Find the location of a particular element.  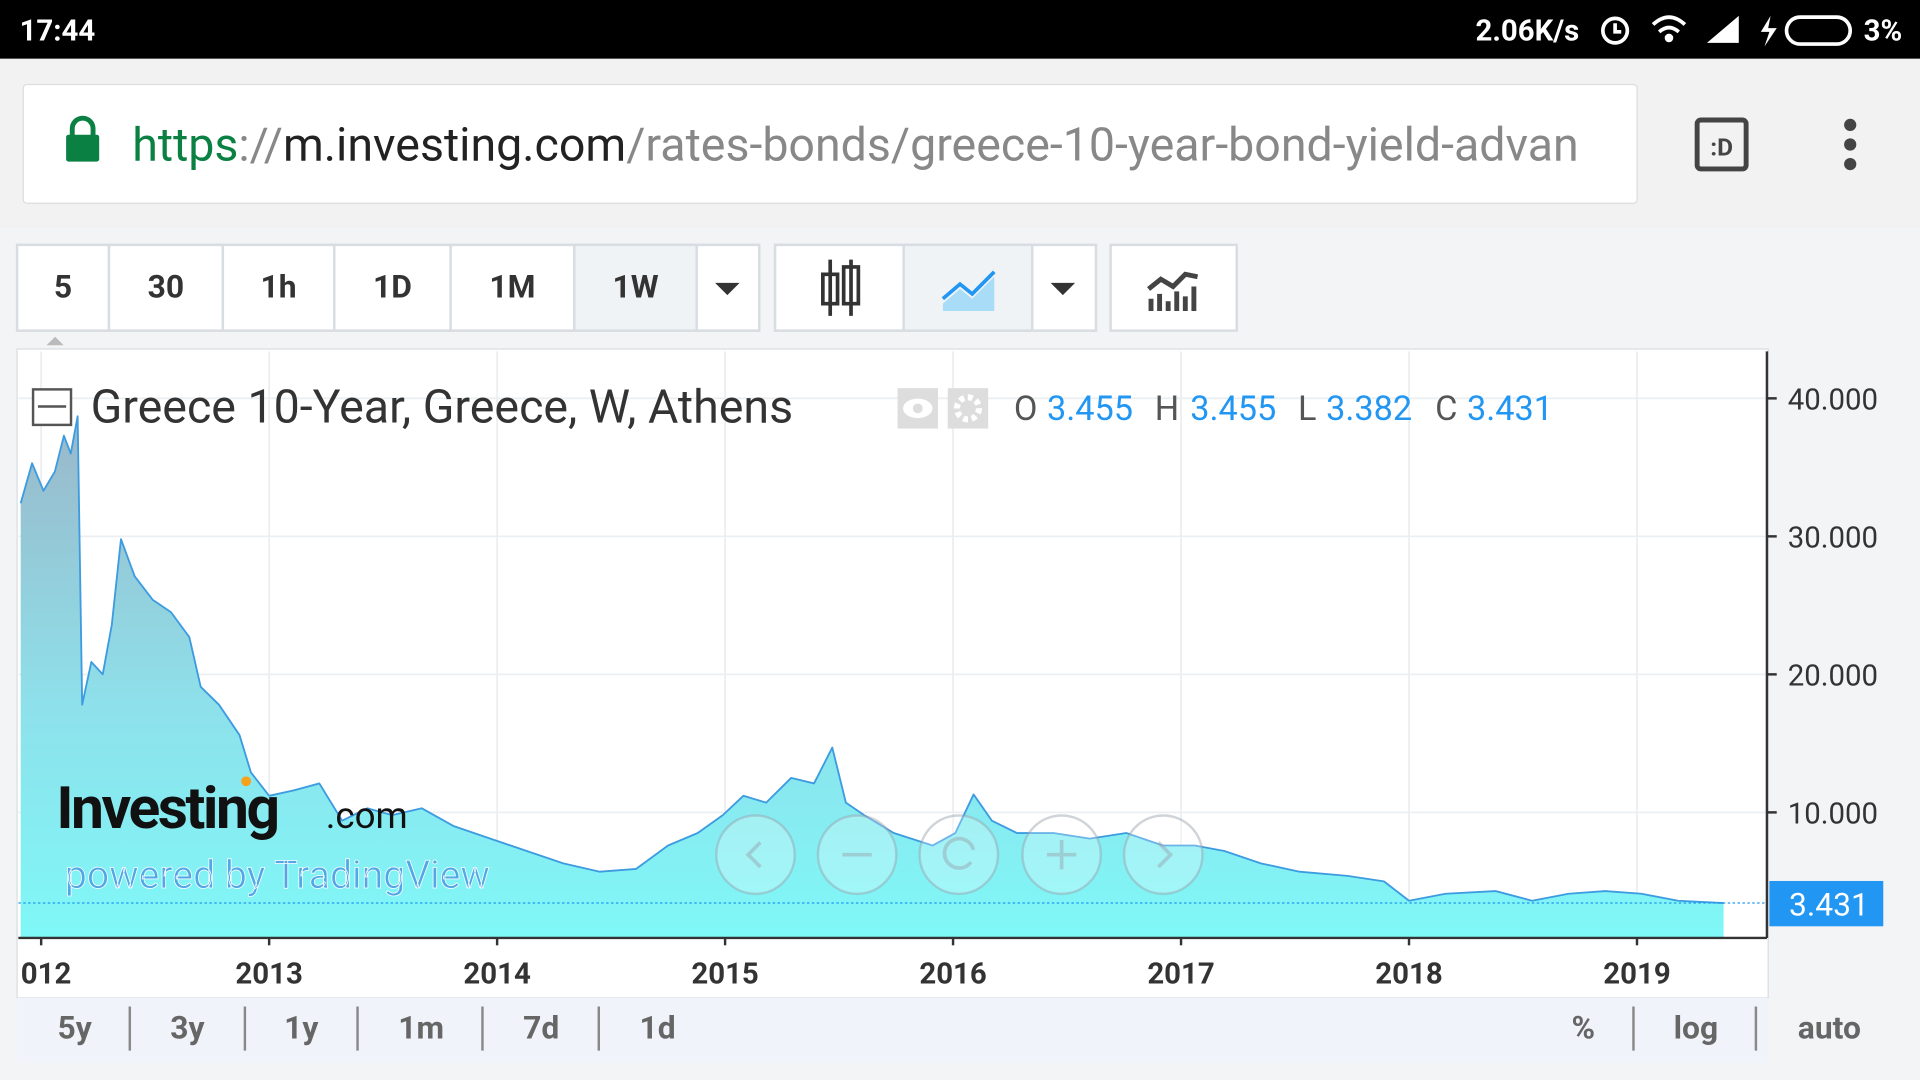

ohlc-legend: O 3.455 H 3.455 L 3.382 C 3.431 is located at coordinates (1283, 409).